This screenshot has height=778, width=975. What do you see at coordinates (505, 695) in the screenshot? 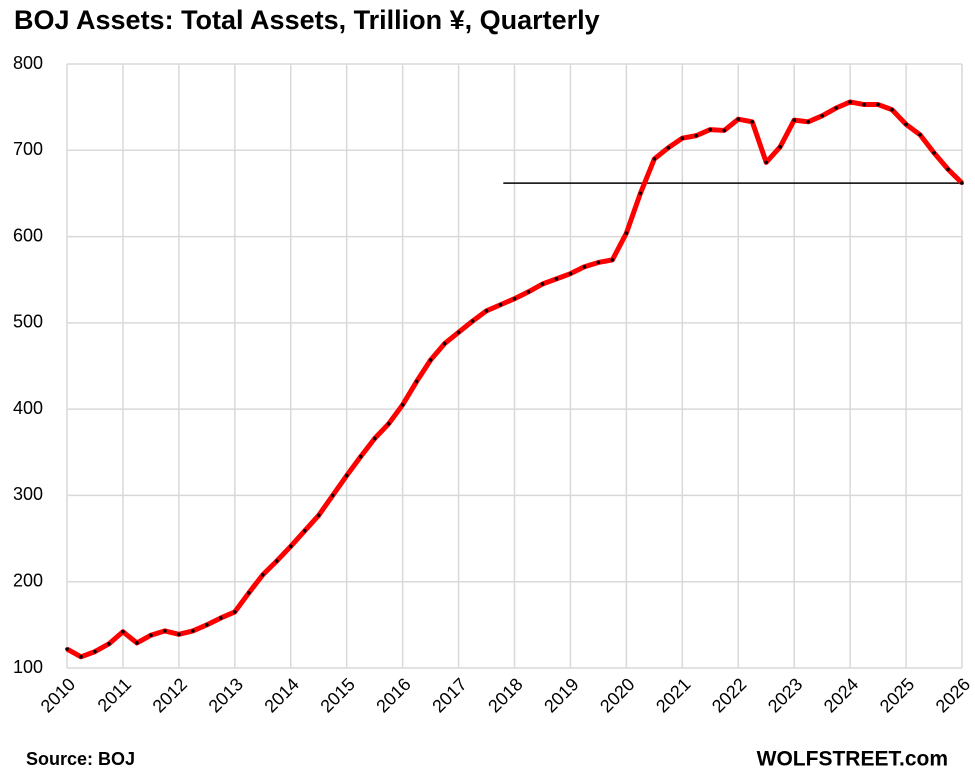
I see `x-tick-label: 2018` at bounding box center [505, 695].